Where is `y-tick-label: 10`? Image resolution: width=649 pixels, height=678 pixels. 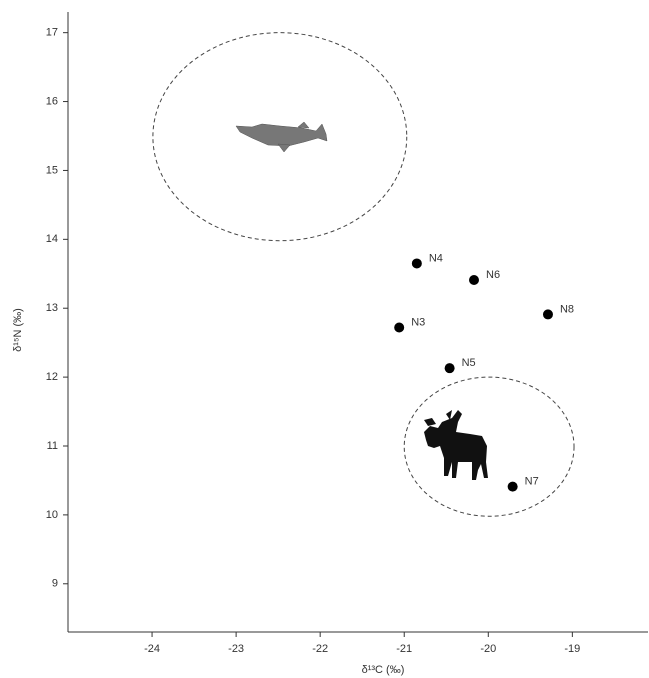
y-tick-label: 10 is located at coordinates (52, 515).